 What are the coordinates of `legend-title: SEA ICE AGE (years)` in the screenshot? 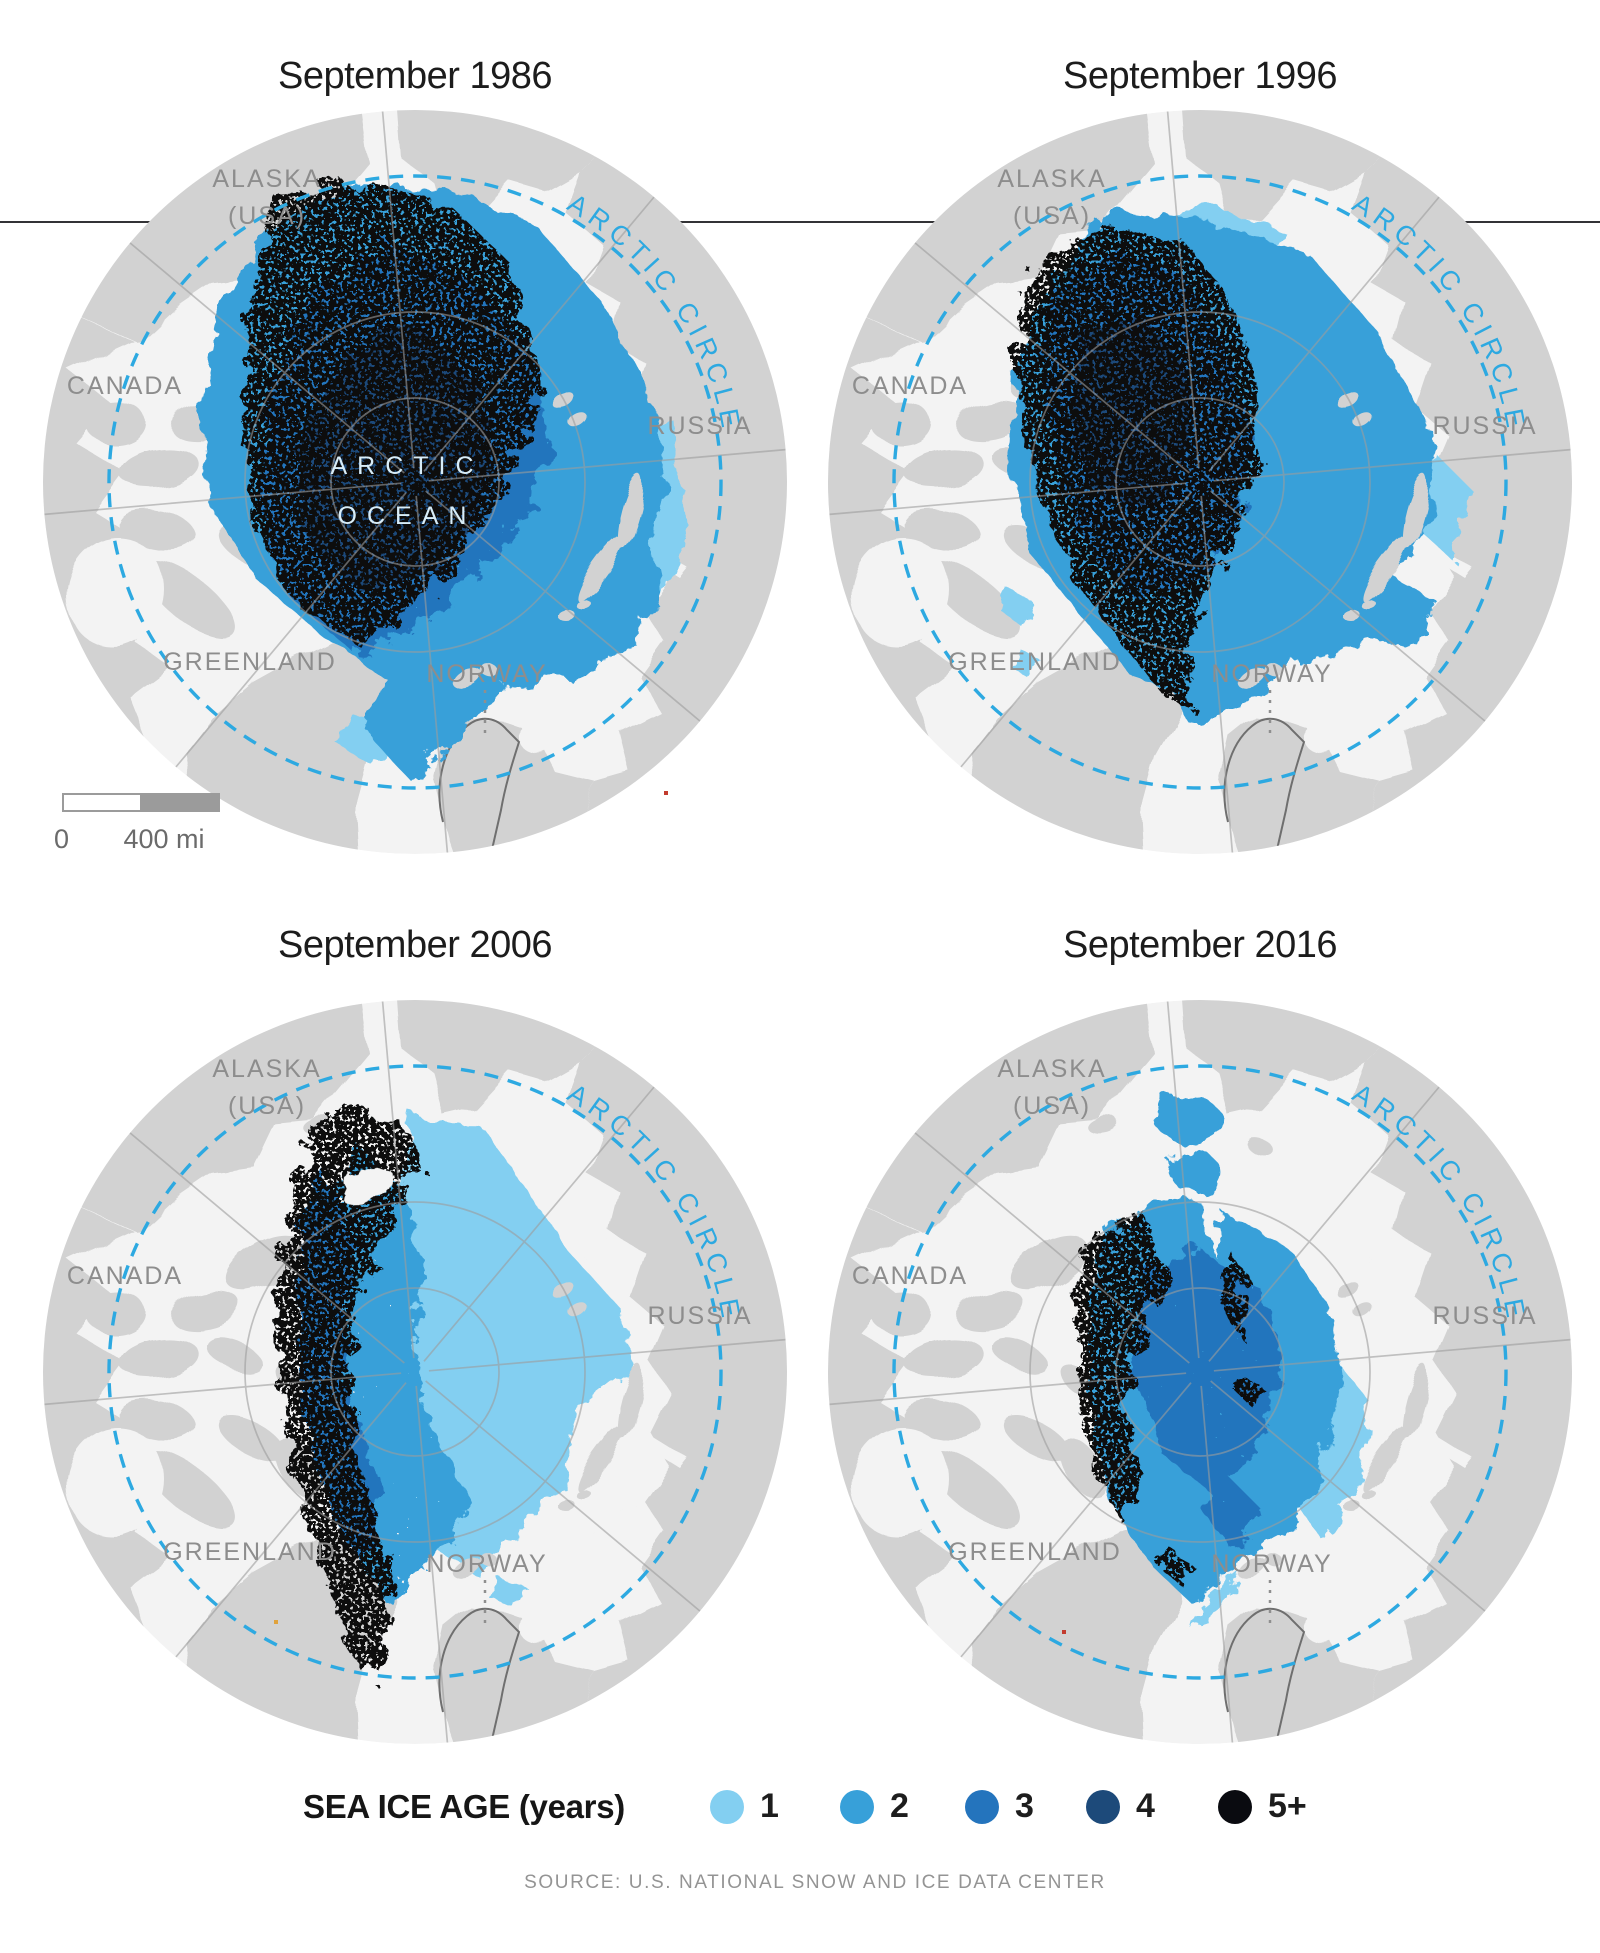 It's located at (464, 1806).